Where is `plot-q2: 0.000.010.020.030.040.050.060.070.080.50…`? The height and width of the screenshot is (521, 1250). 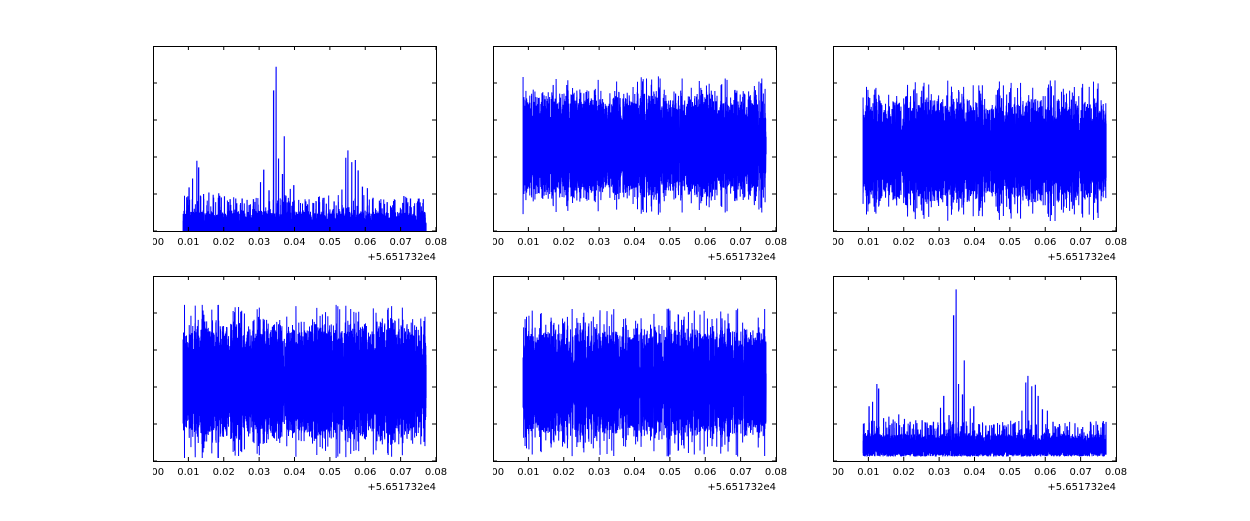 plot-q2: 0.000.010.020.030.040.050.060.070.080.50… is located at coordinates (300, 384).